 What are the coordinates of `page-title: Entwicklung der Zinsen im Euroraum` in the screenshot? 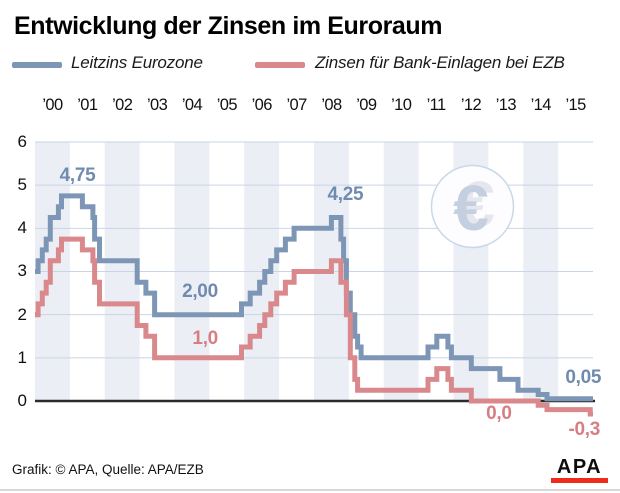 It's located at (228, 26).